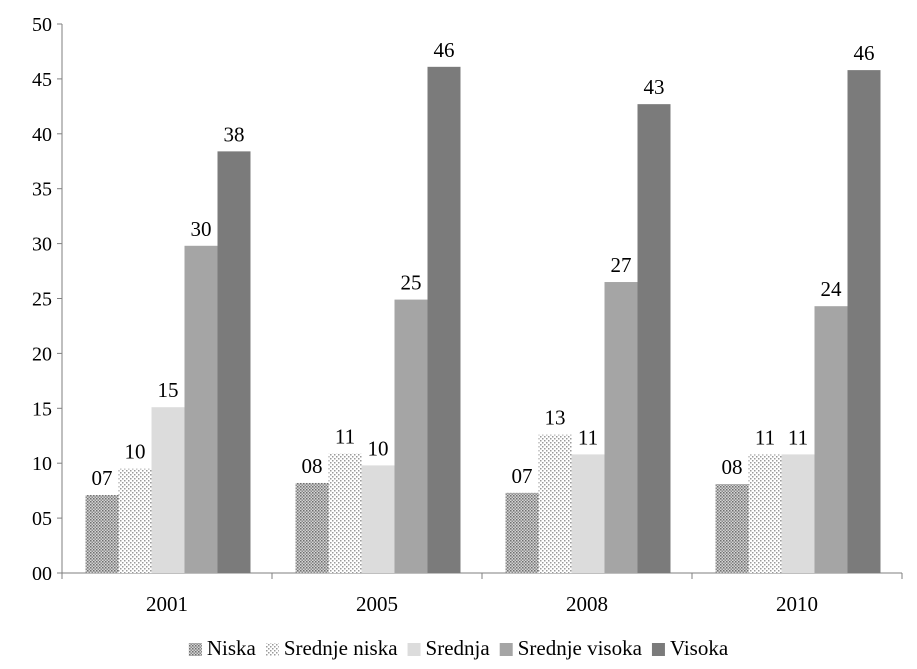 This screenshot has height=669, width=917. What do you see at coordinates (42, 190) in the screenshot?
I see `y-tick-label: 35` at bounding box center [42, 190].